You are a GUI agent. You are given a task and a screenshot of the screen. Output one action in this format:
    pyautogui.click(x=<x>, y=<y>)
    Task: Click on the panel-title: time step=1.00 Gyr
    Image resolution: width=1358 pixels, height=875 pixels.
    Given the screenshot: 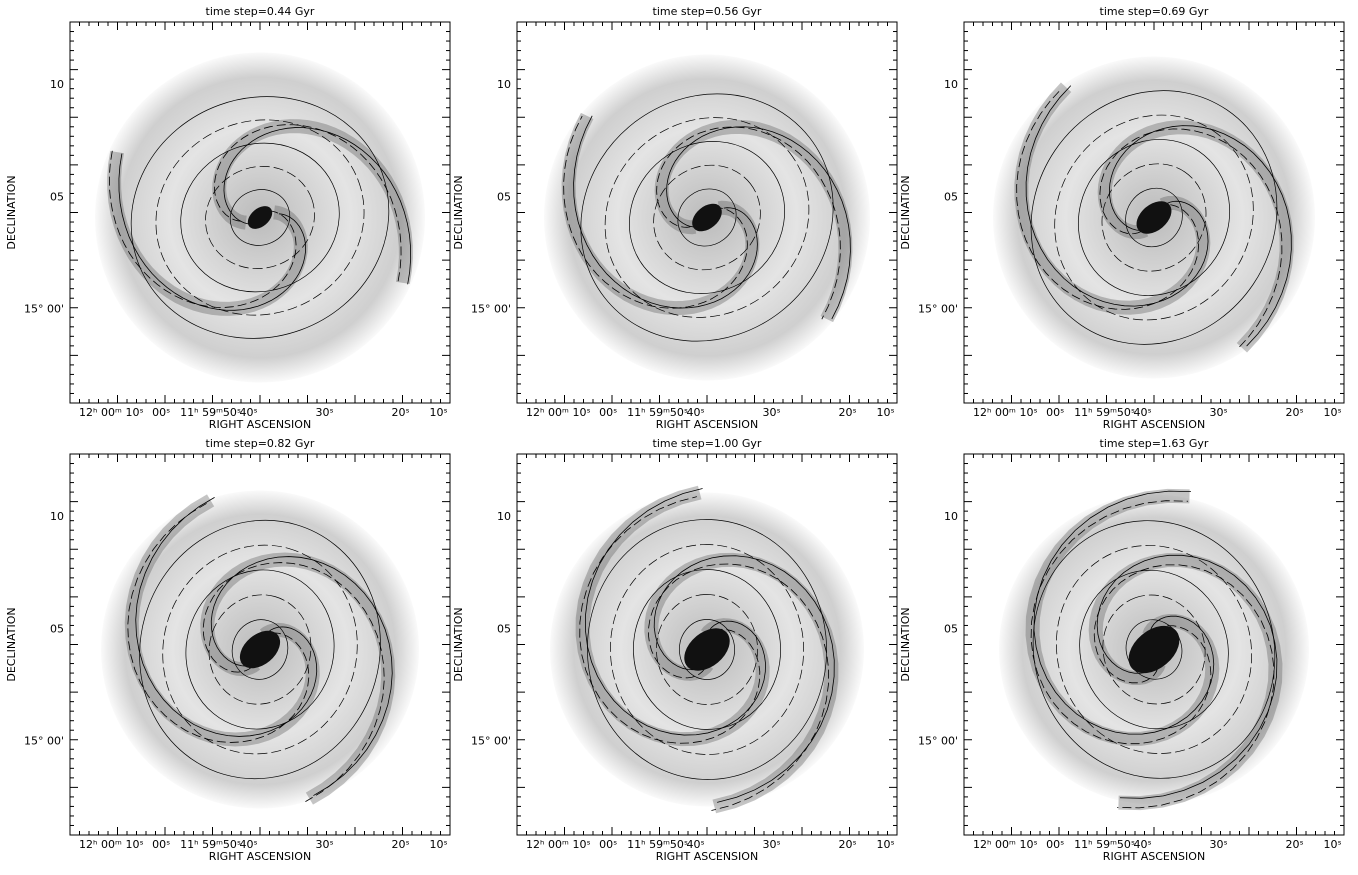 What is the action you would take?
    pyautogui.click(x=707, y=443)
    